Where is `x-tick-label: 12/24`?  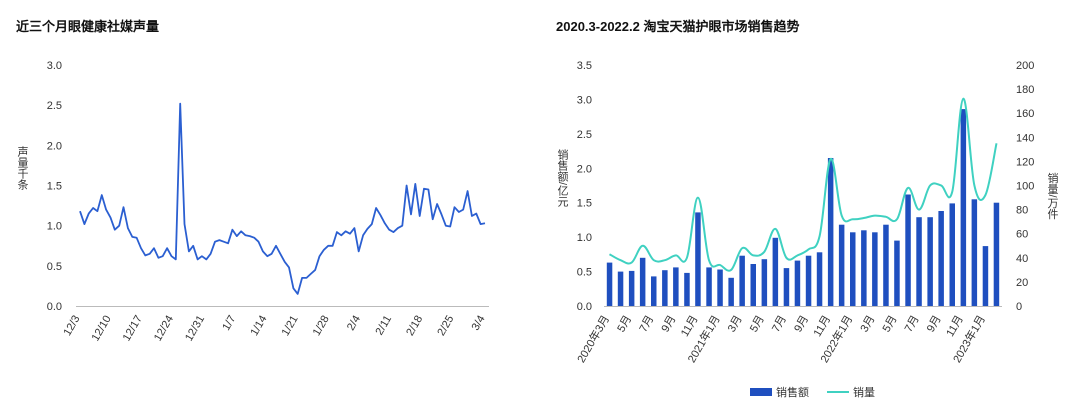 x-tick-label: 12/24 is located at coordinates (164, 329).